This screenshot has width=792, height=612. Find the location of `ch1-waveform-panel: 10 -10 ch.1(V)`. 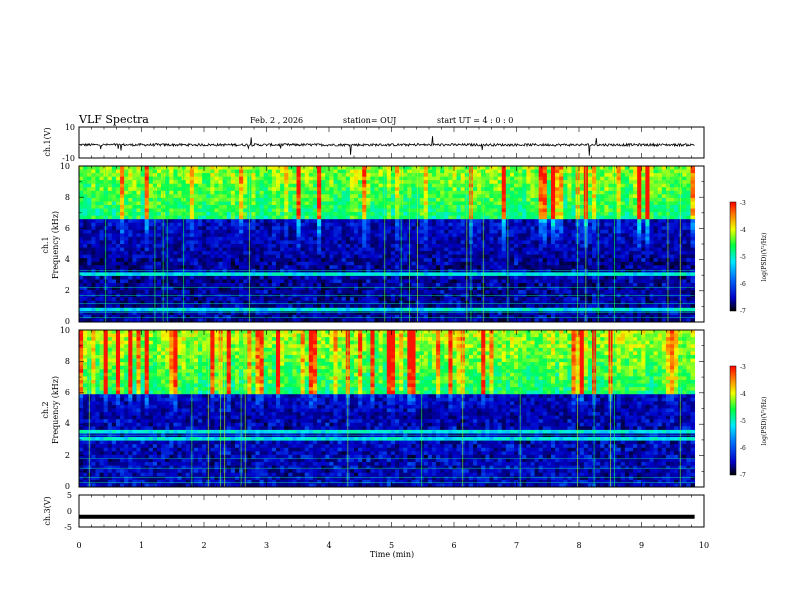

ch1-waveform-panel: 10 -10 ch.1(V) is located at coordinates (374, 143).